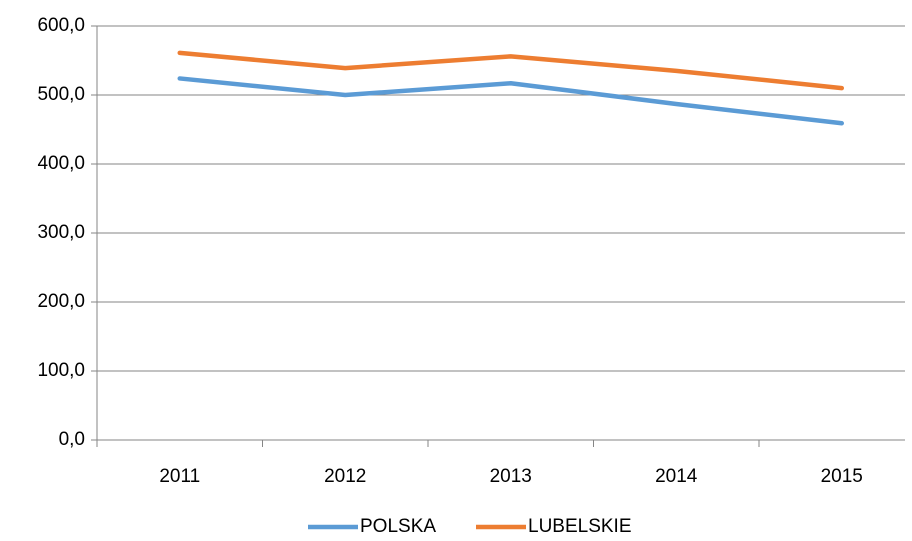 This screenshot has height=541, width=912. What do you see at coordinates (511, 476) in the screenshot?
I see `x-tick-label: 2013` at bounding box center [511, 476].